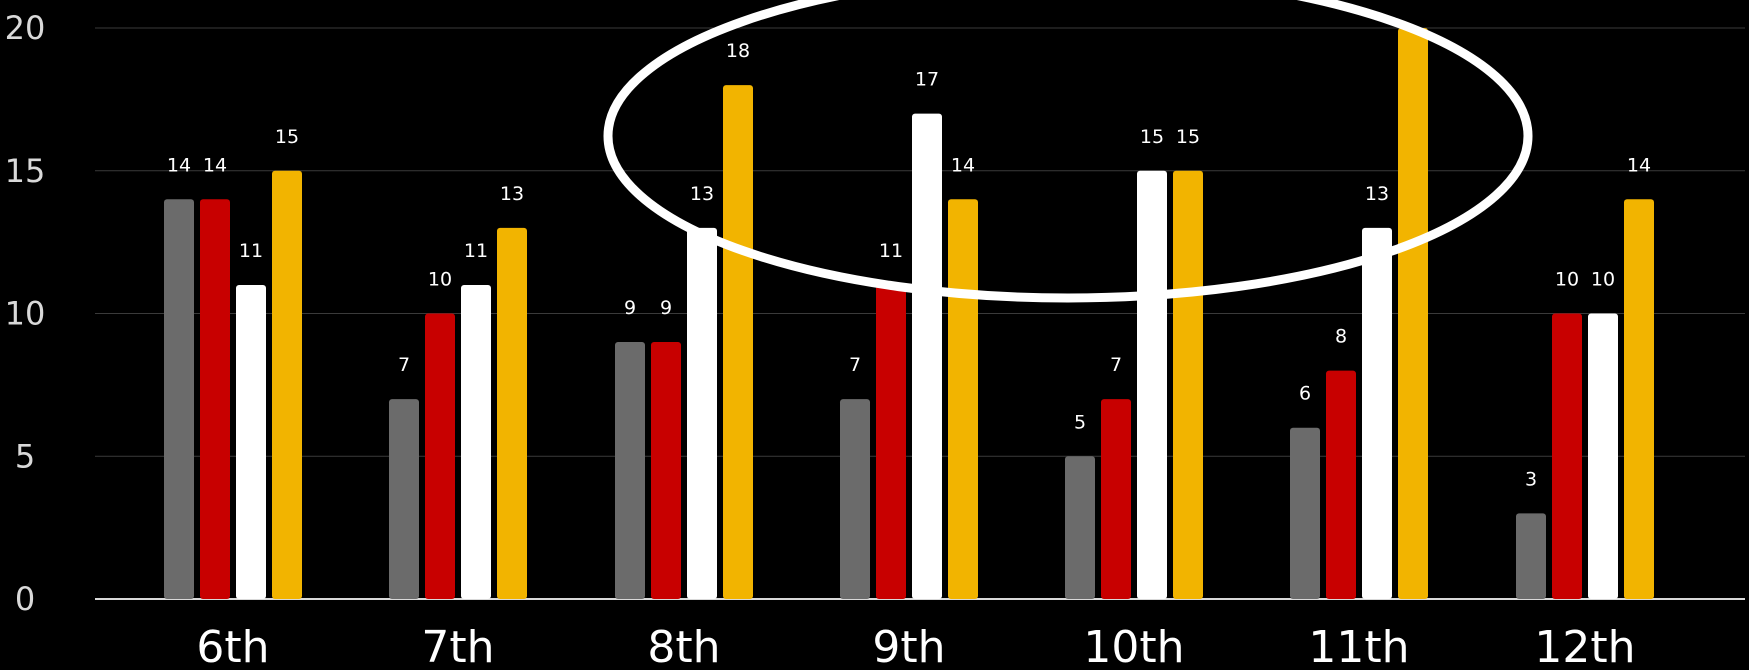 The width and height of the screenshot is (1749, 670). Describe the element at coordinates (25, 599) in the screenshot. I see `y-tick-label: 0` at that location.